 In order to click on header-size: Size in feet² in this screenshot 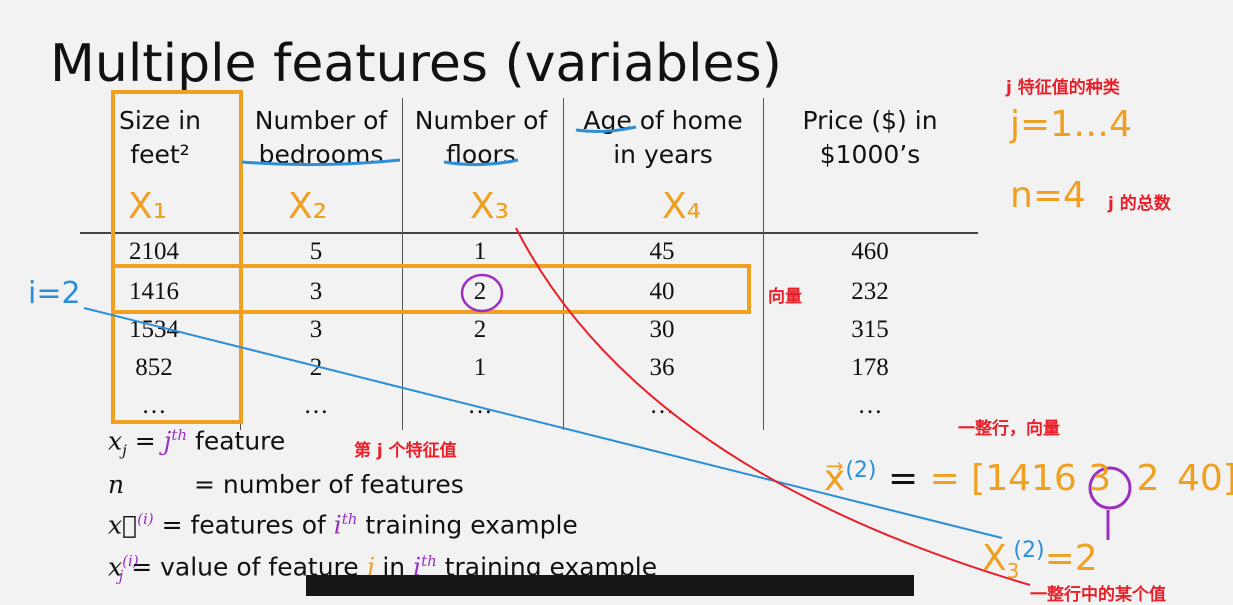, I will do `click(160, 137)`.